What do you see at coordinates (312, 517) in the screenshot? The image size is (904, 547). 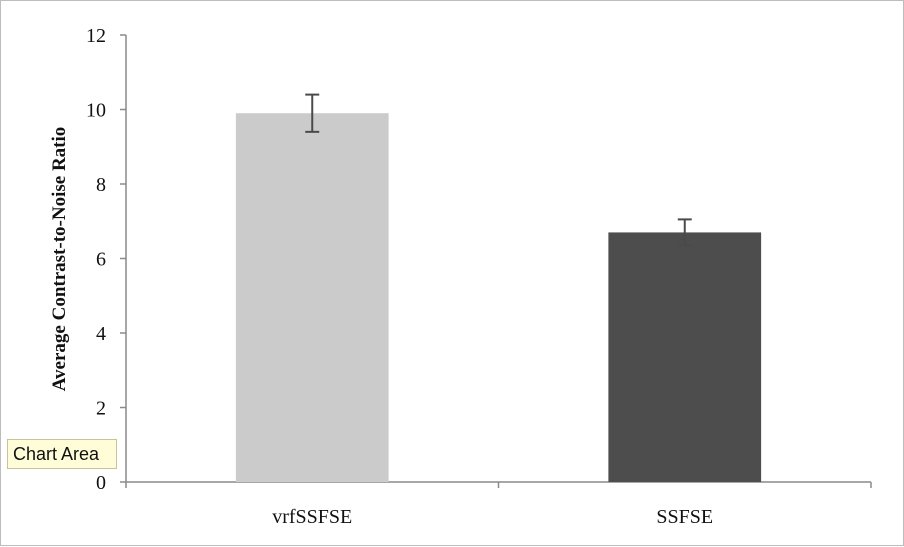 I see `x-category-label: vrfSSFSE` at bounding box center [312, 517].